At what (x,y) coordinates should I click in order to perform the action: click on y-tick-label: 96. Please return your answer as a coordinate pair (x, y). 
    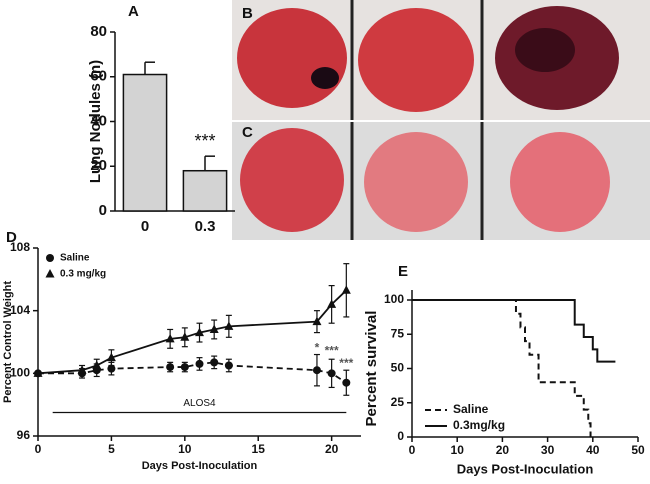
    Looking at the image, I should click on (24, 435).